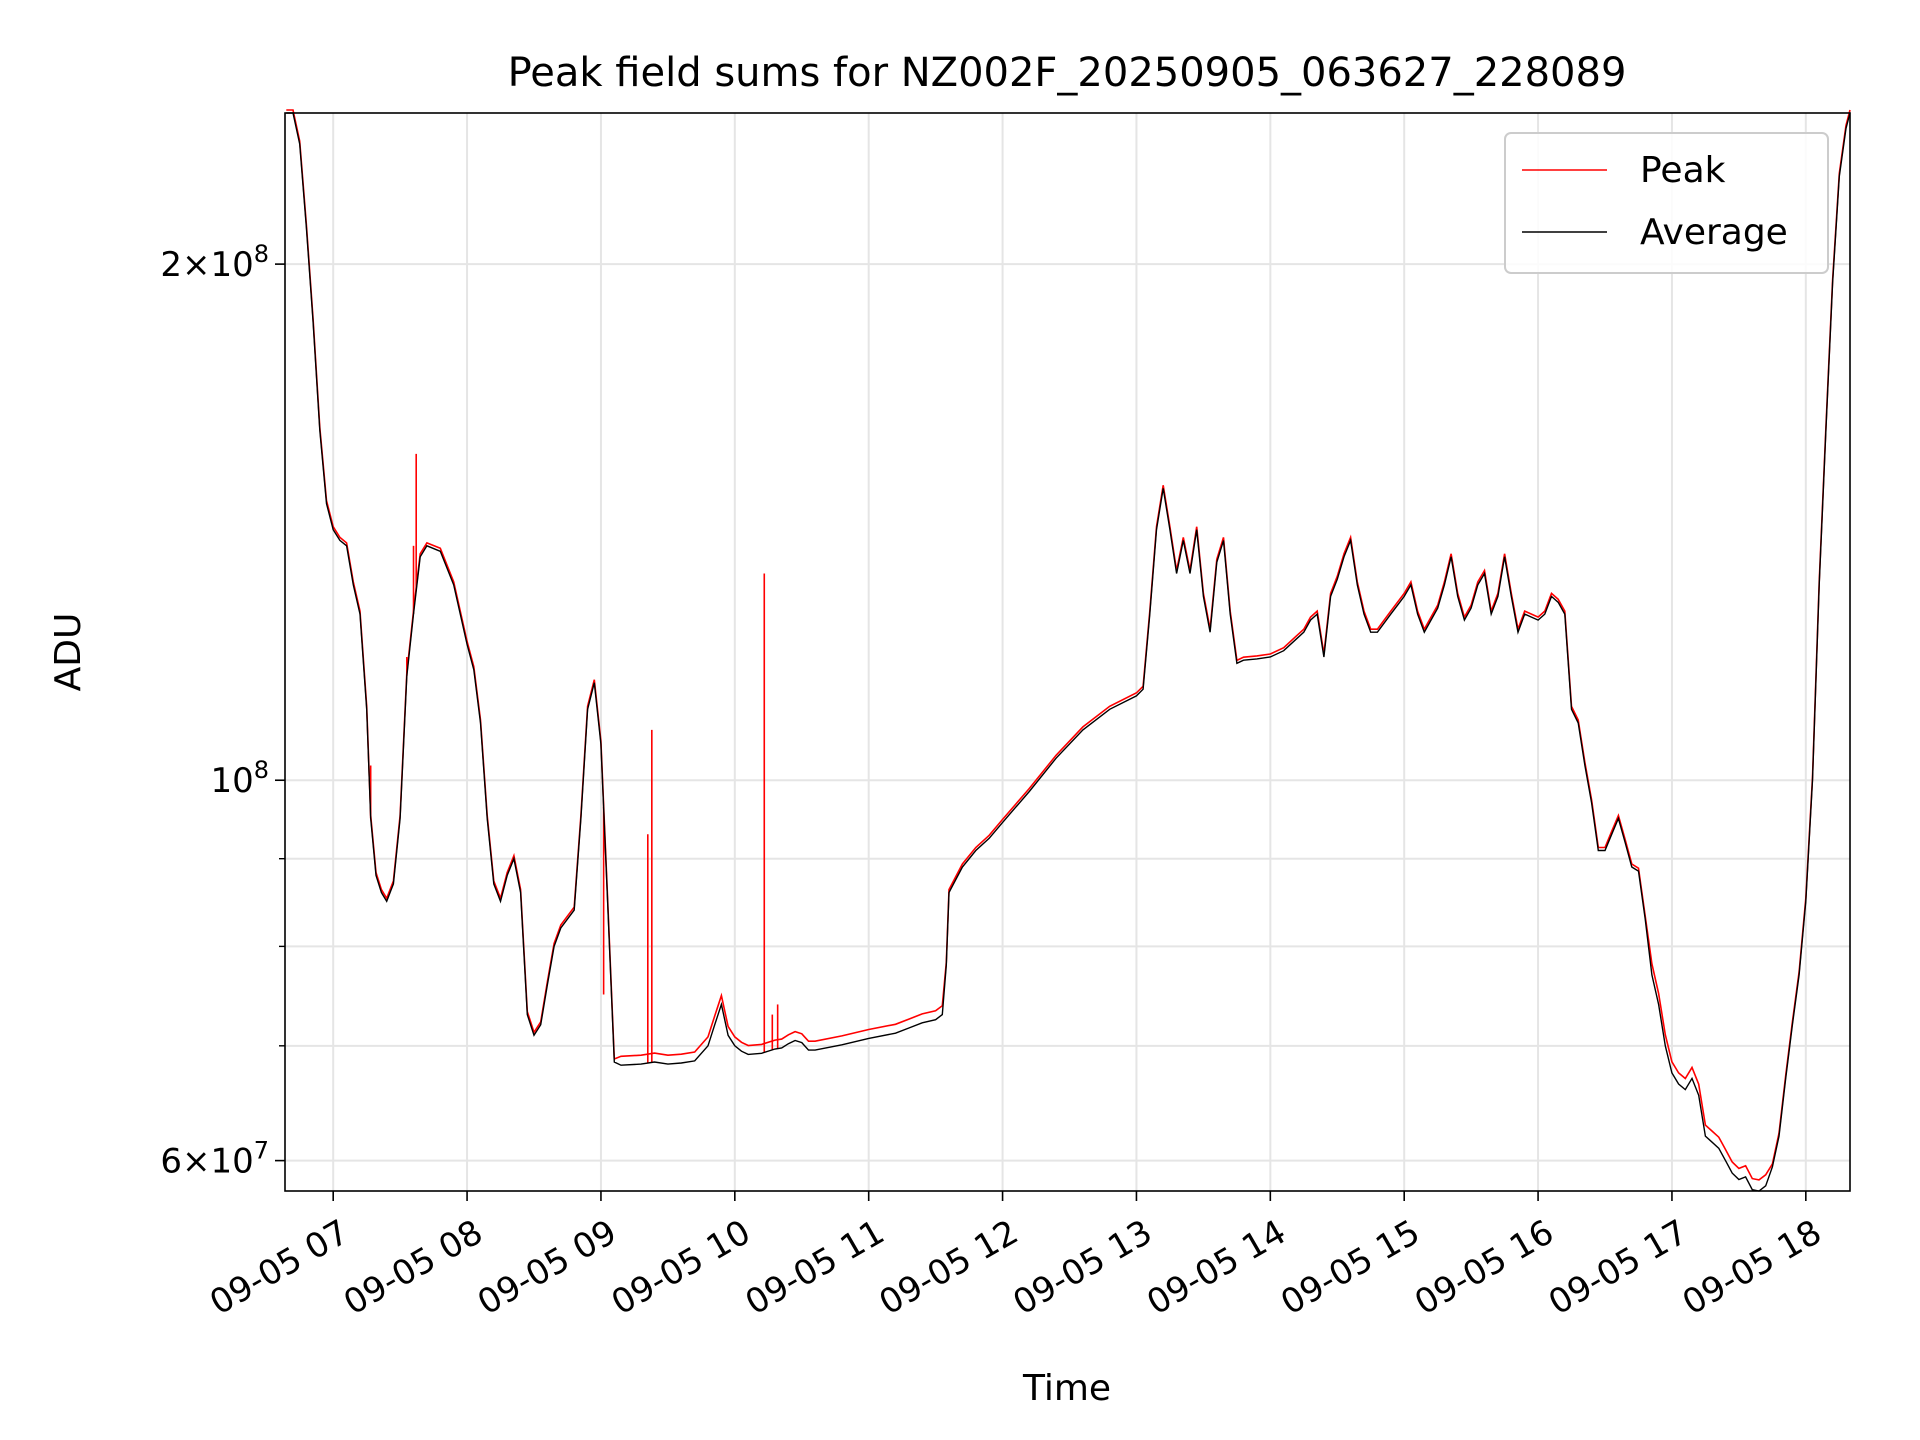  I want to click on y-axis-ticks: 6×107 108 2×108, so click(222, 711).